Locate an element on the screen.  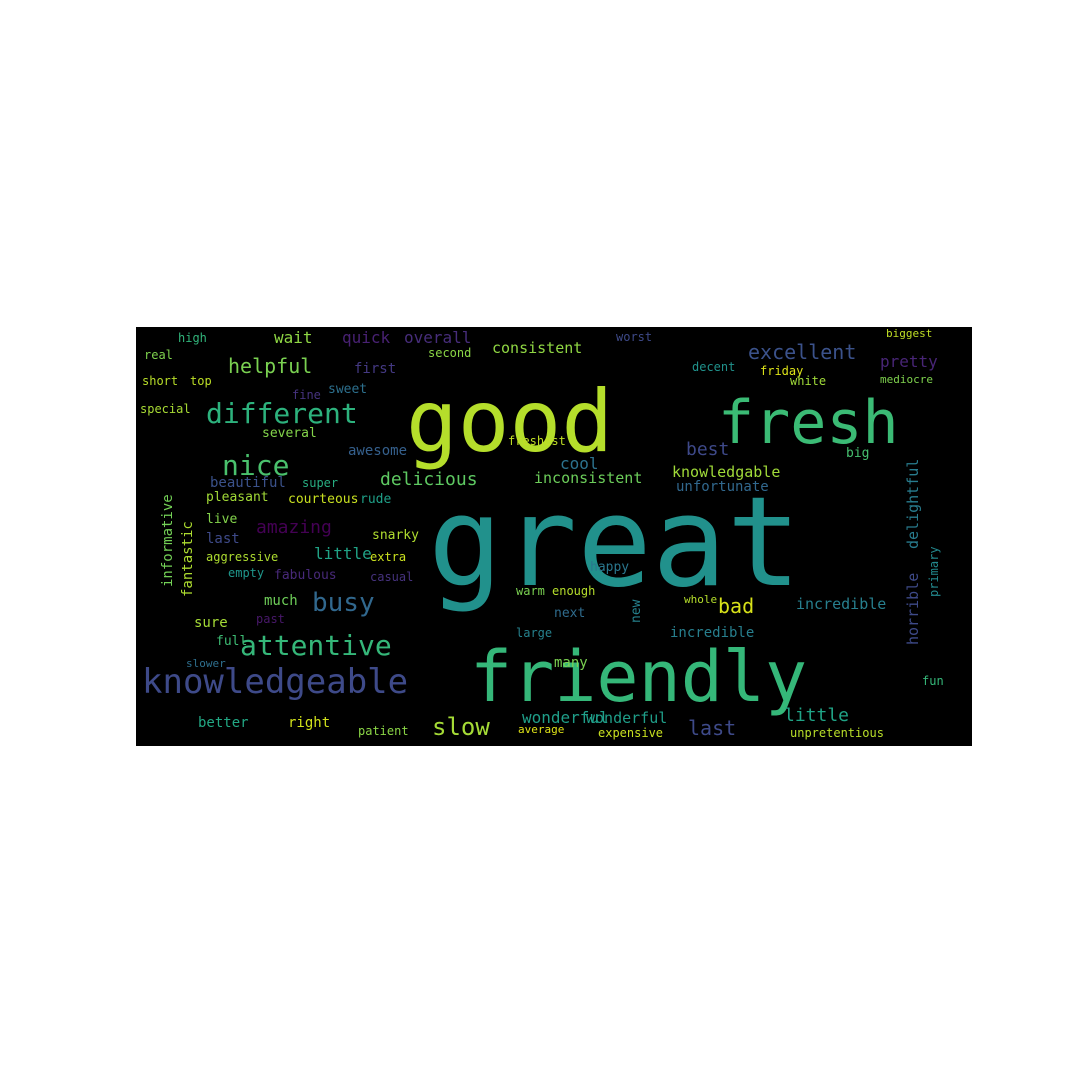
word-past: past is located at coordinates (270, 619).